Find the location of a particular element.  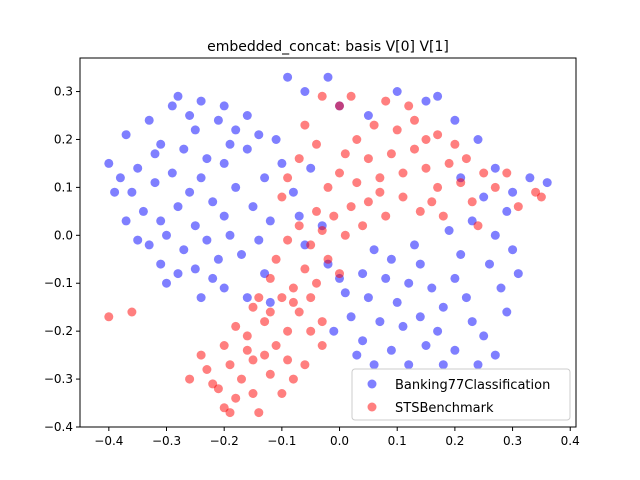

legend: Banking77Classification STSBenchmark is located at coordinates (461, 394).